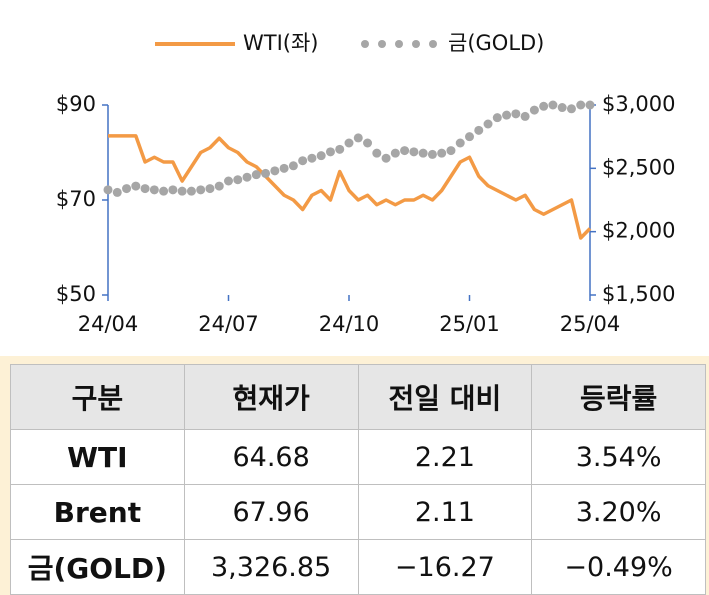  What do you see at coordinates (97, 512) in the screenshot?
I see `table-cell: Brent` at bounding box center [97, 512].